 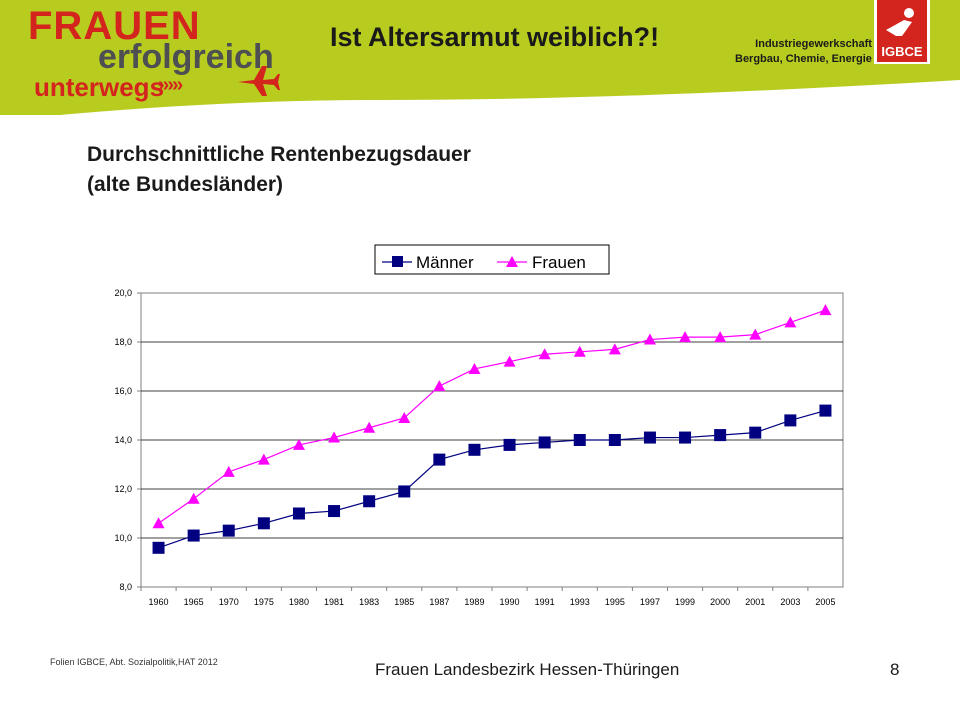 I want to click on x-tick-label: 2000, so click(x=720, y=602).